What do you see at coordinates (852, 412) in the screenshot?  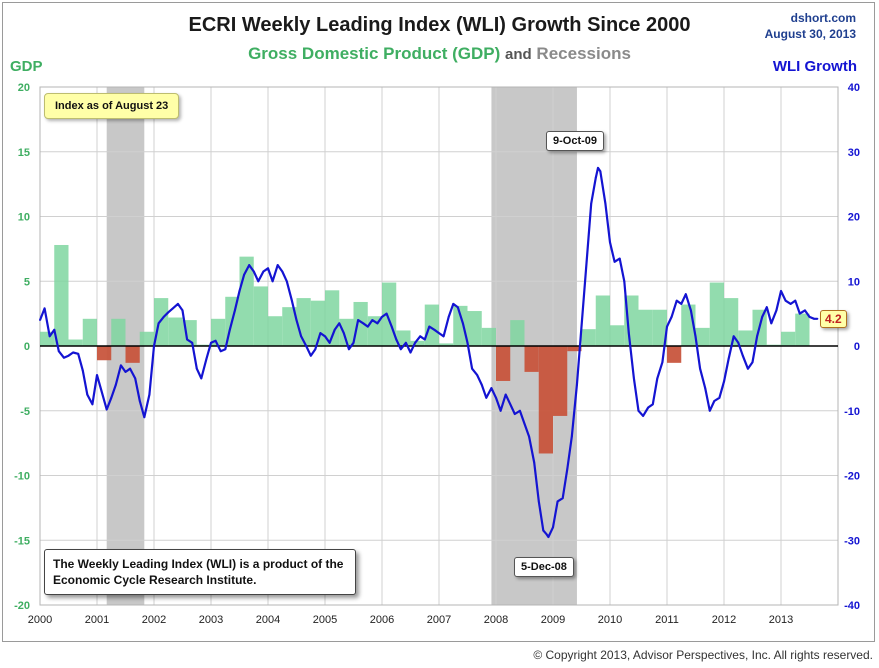 I see `right-tick-label: -10` at bounding box center [852, 412].